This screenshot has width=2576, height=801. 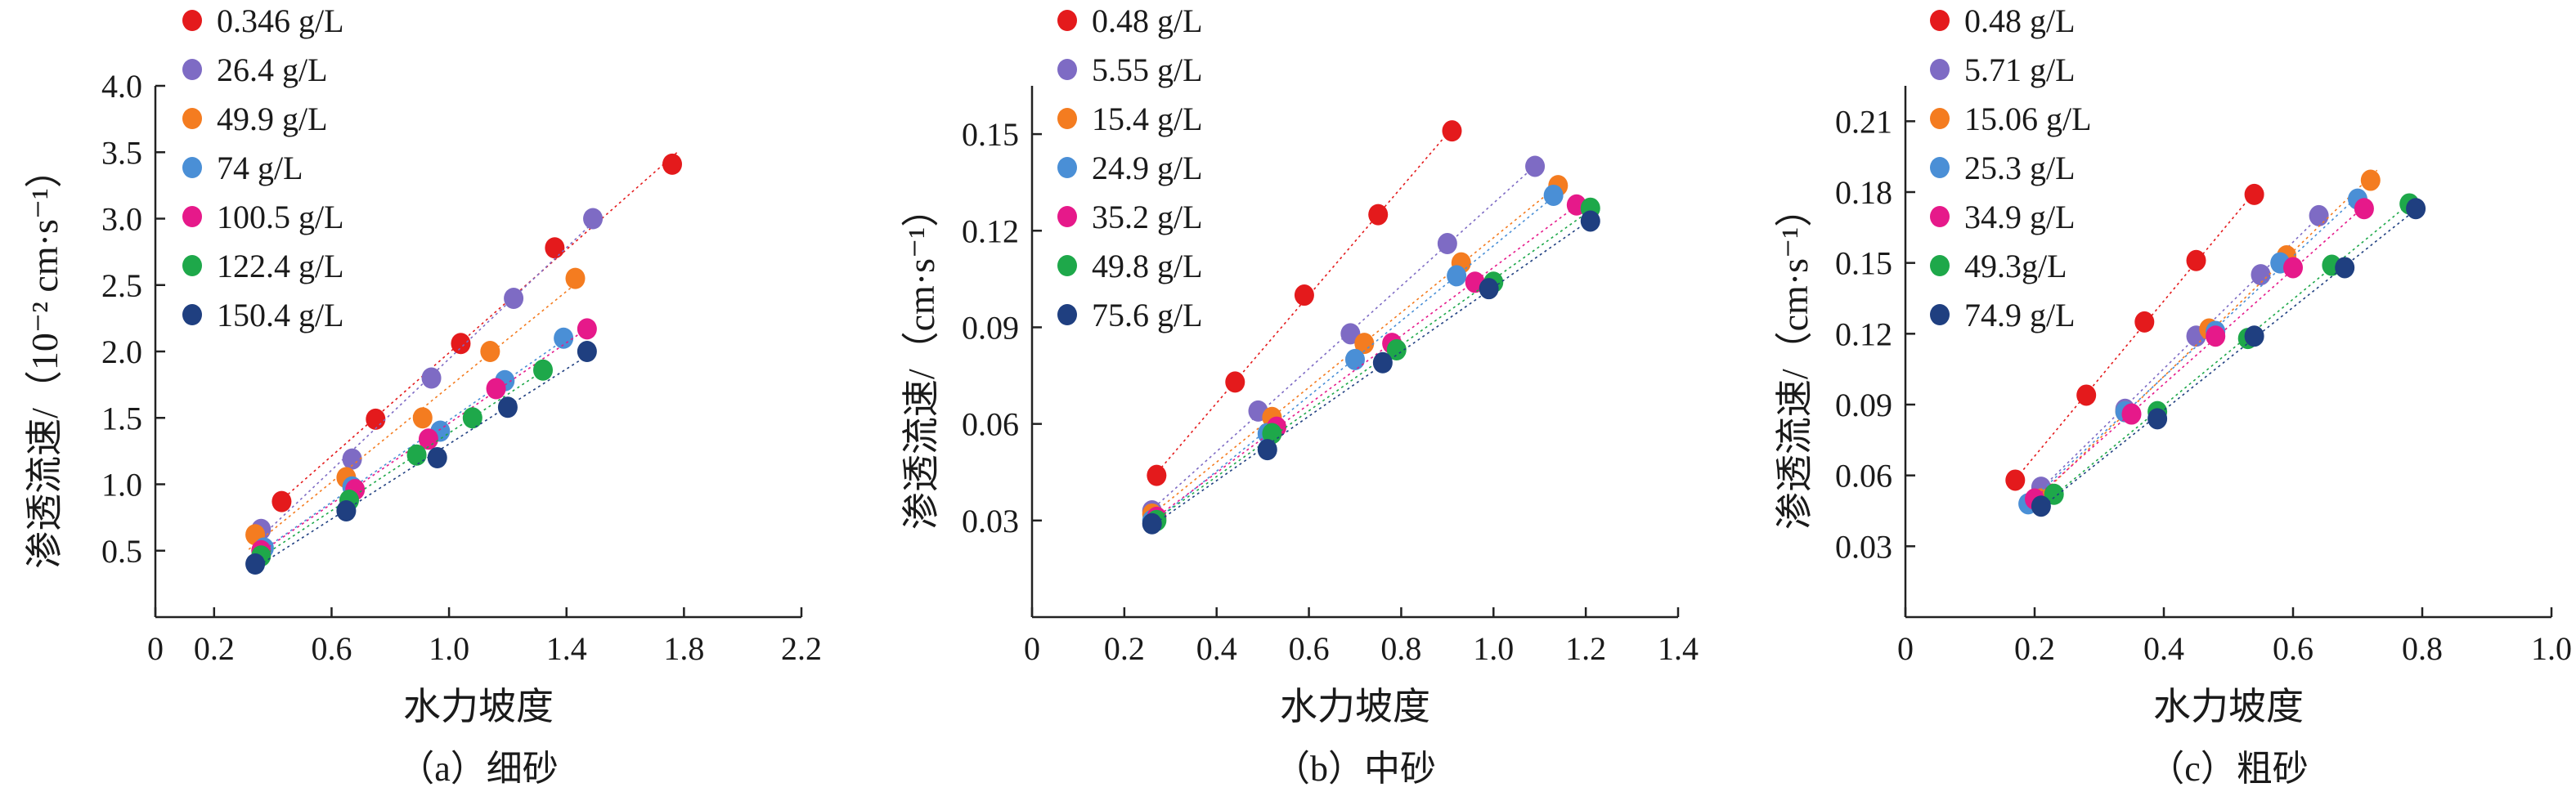 I want to click on legend-label: 49.3g/L, so click(x=2015, y=266).